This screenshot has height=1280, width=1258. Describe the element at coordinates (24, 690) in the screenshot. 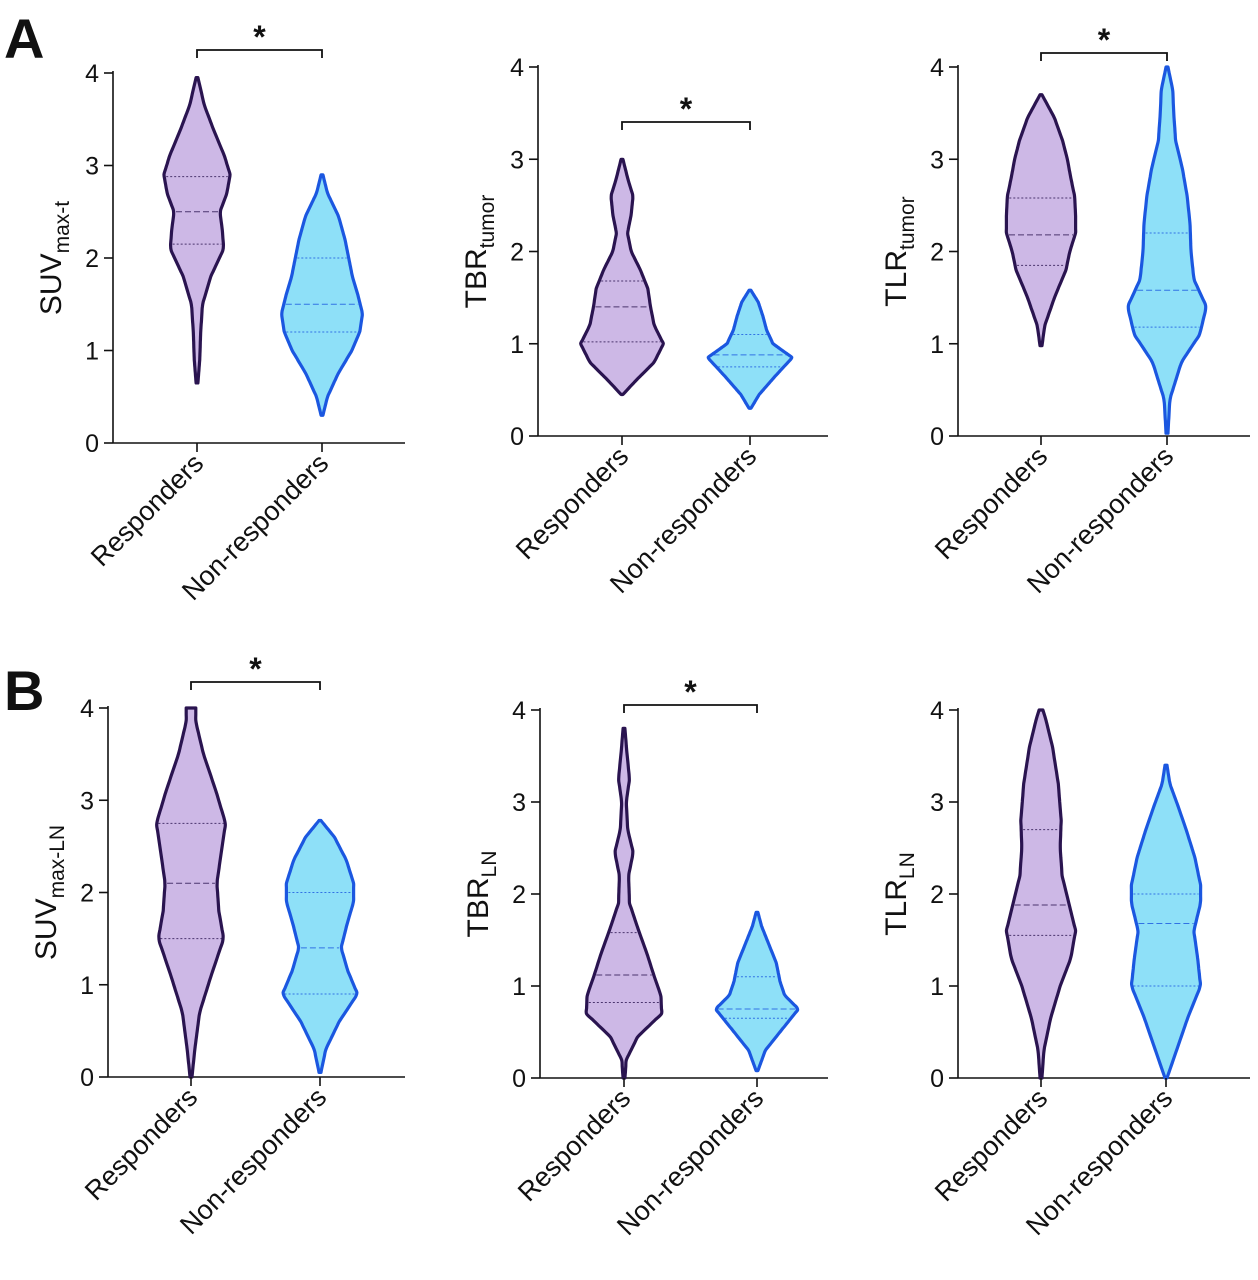

I see `panel-label-b: B` at that location.